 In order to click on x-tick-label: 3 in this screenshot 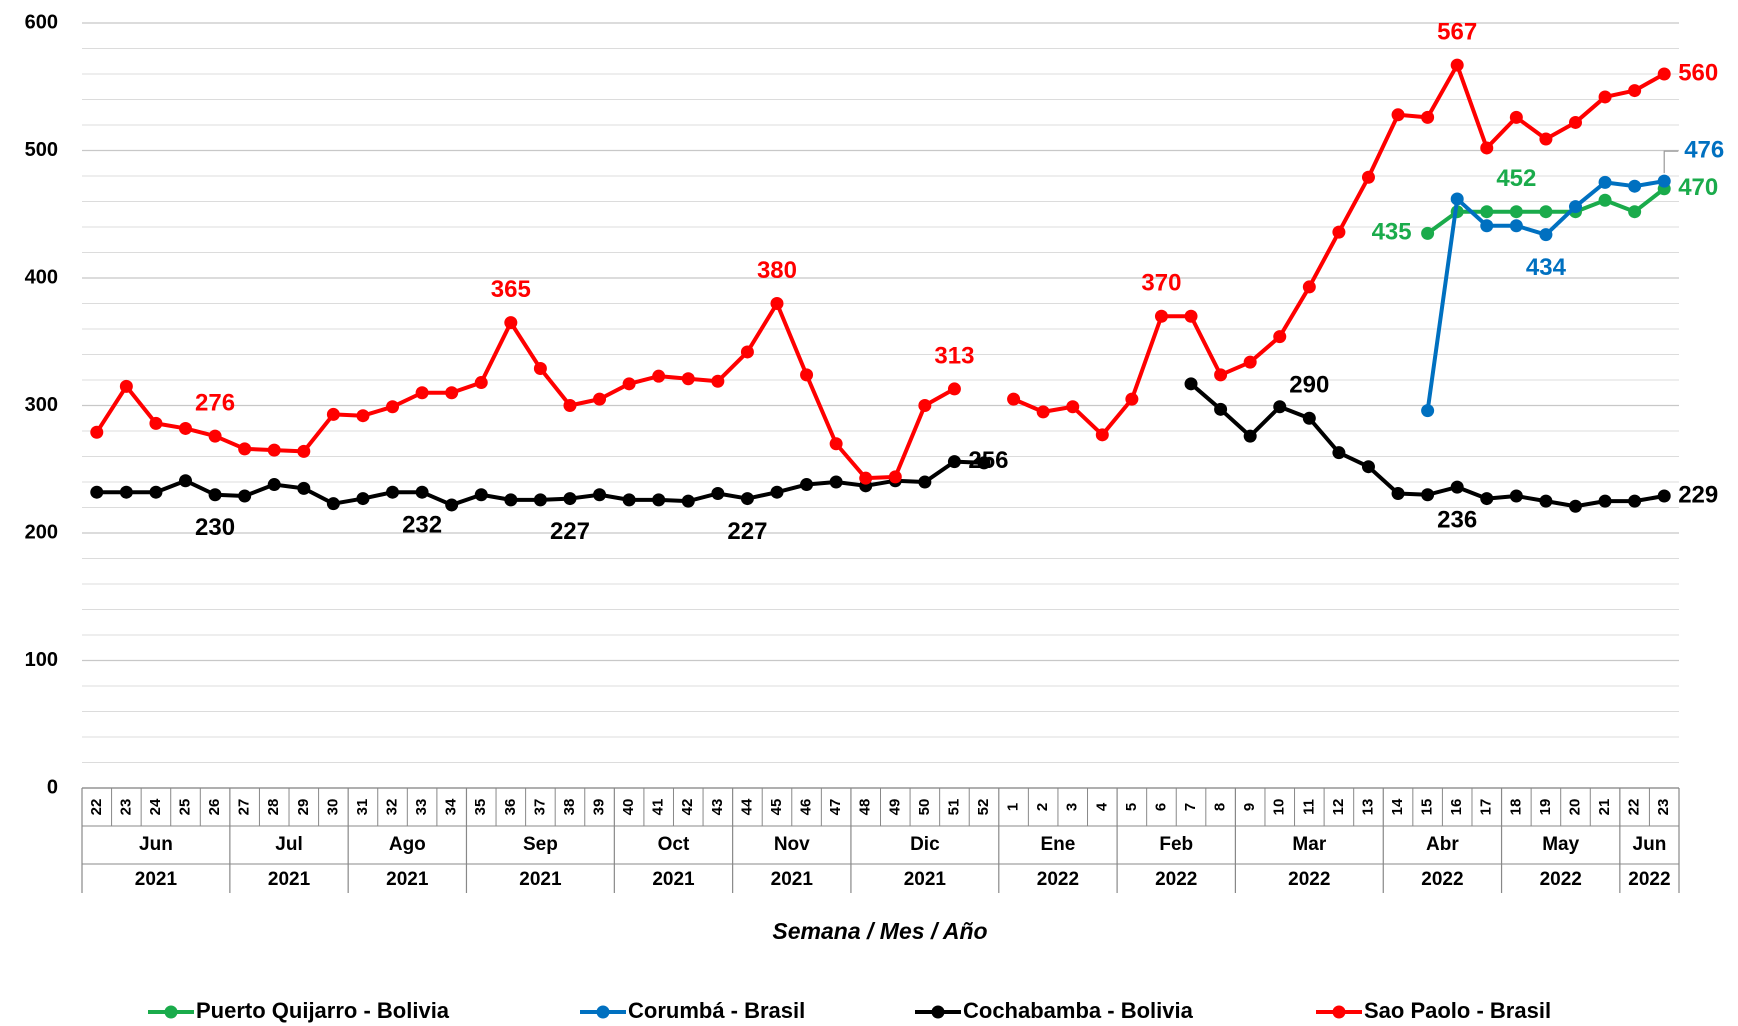, I will do `click(1072, 807)`.